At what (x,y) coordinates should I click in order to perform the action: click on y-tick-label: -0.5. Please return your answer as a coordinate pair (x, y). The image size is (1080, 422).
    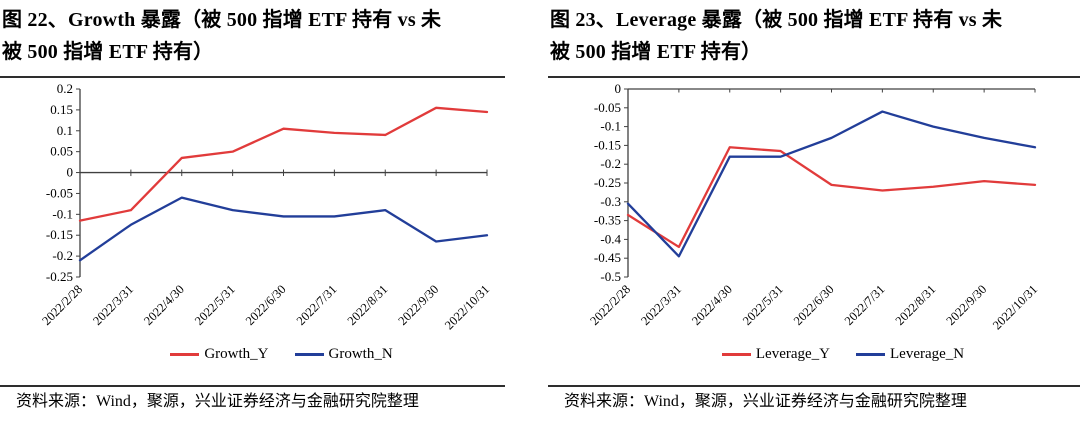
    Looking at the image, I should click on (610, 276).